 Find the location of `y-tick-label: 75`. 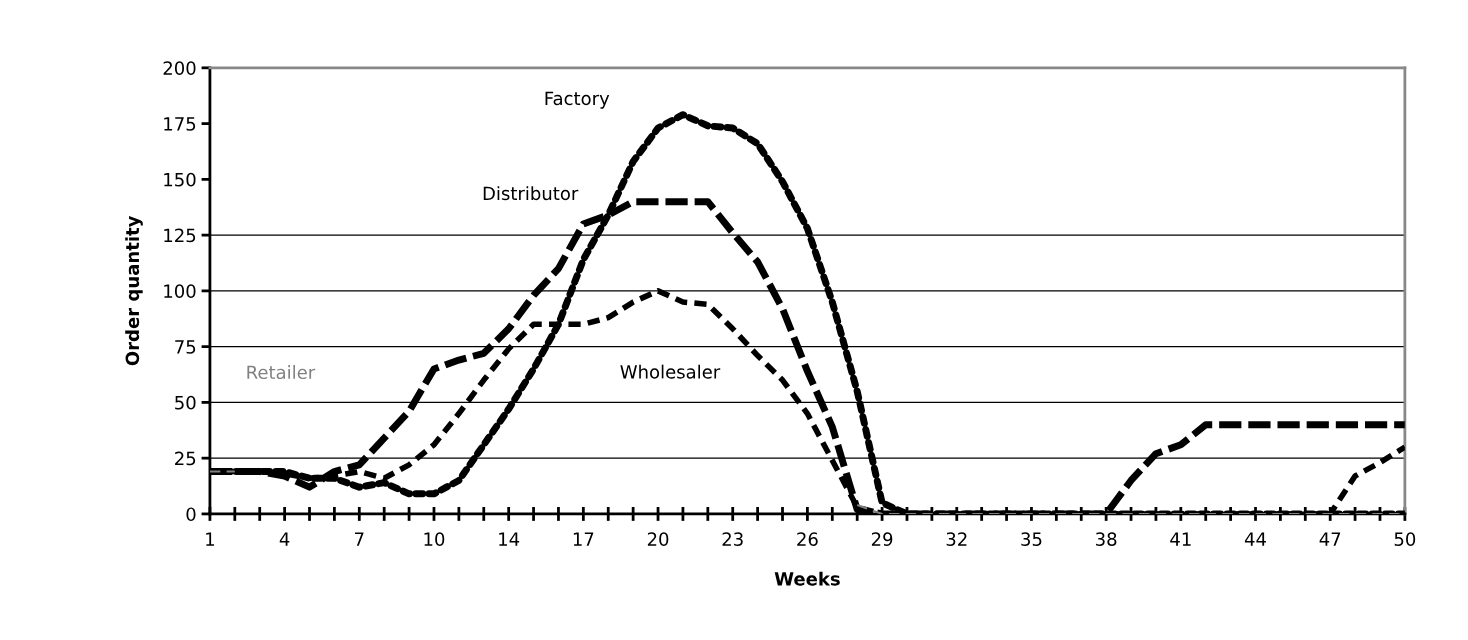

y-tick-label: 75 is located at coordinates (185, 347).